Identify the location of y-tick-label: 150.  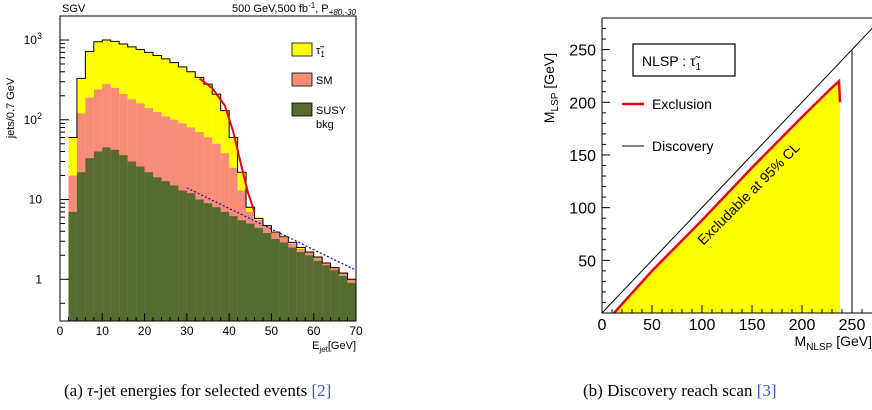
(582, 156).